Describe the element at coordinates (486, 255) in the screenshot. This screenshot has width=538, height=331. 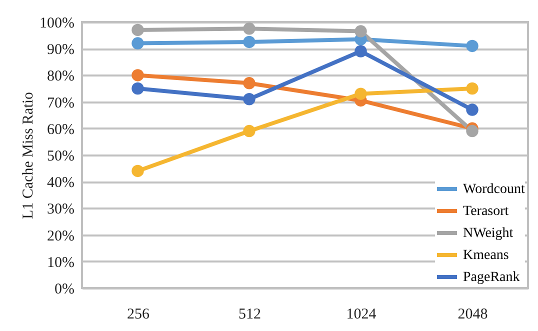
I see `legend-label: Kmeans` at that location.